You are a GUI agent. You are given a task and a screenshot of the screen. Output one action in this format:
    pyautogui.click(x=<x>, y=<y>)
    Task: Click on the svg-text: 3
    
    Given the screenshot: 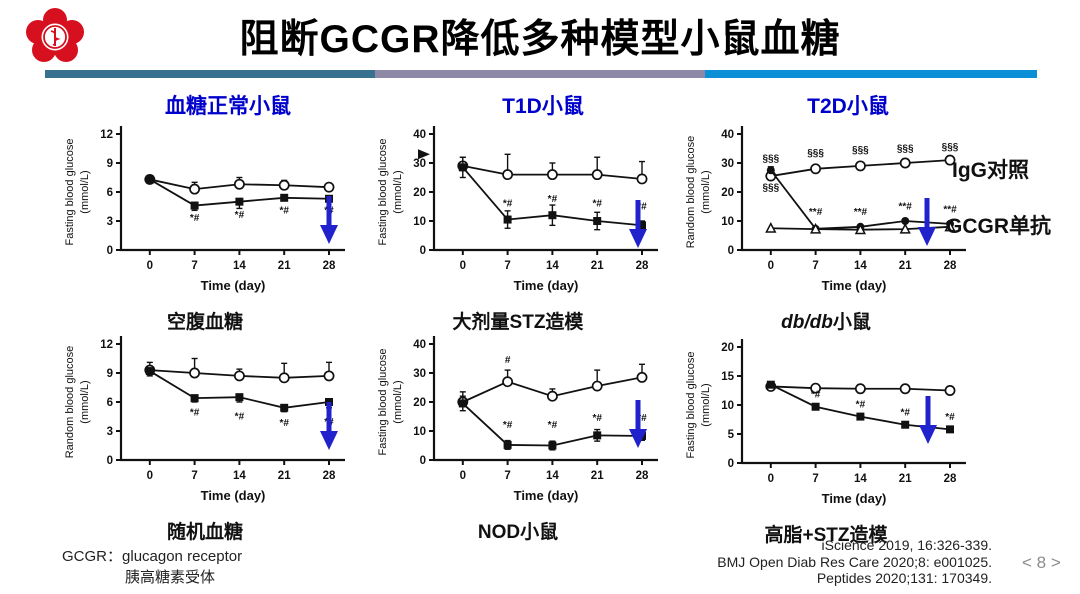 What is the action you would take?
    pyautogui.click(x=110, y=432)
    